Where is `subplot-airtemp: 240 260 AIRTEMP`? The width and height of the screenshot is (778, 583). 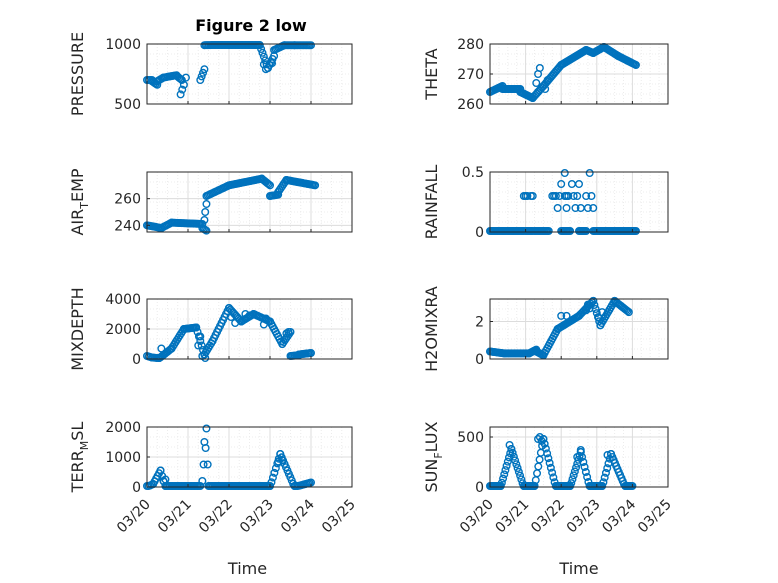 subplot-airtemp: 240 260 AIRTEMP is located at coordinates (210, 202).